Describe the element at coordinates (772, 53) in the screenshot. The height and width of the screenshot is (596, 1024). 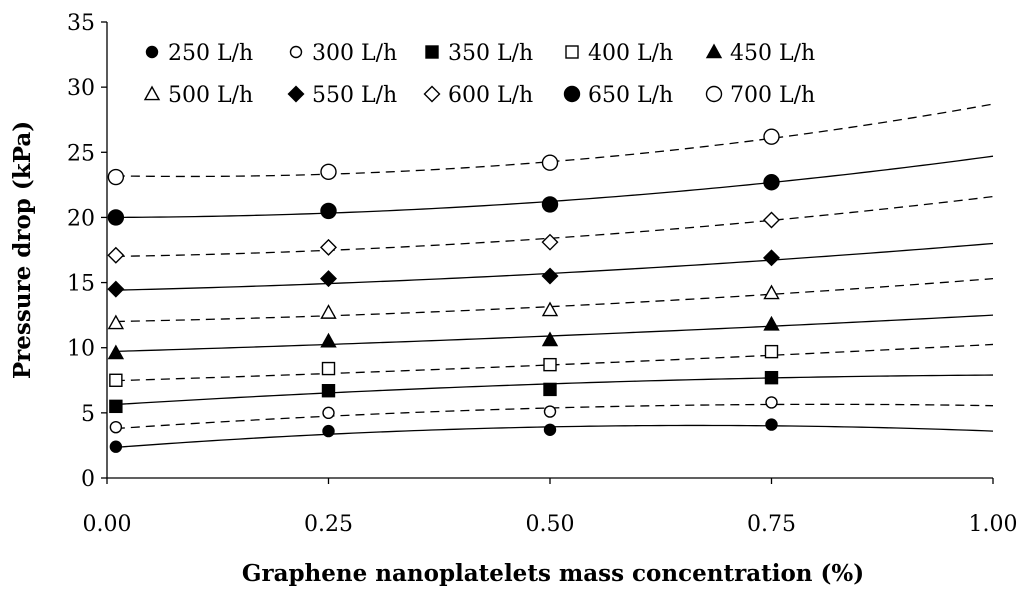
I see `legend-label-4: 450 L/h` at that location.